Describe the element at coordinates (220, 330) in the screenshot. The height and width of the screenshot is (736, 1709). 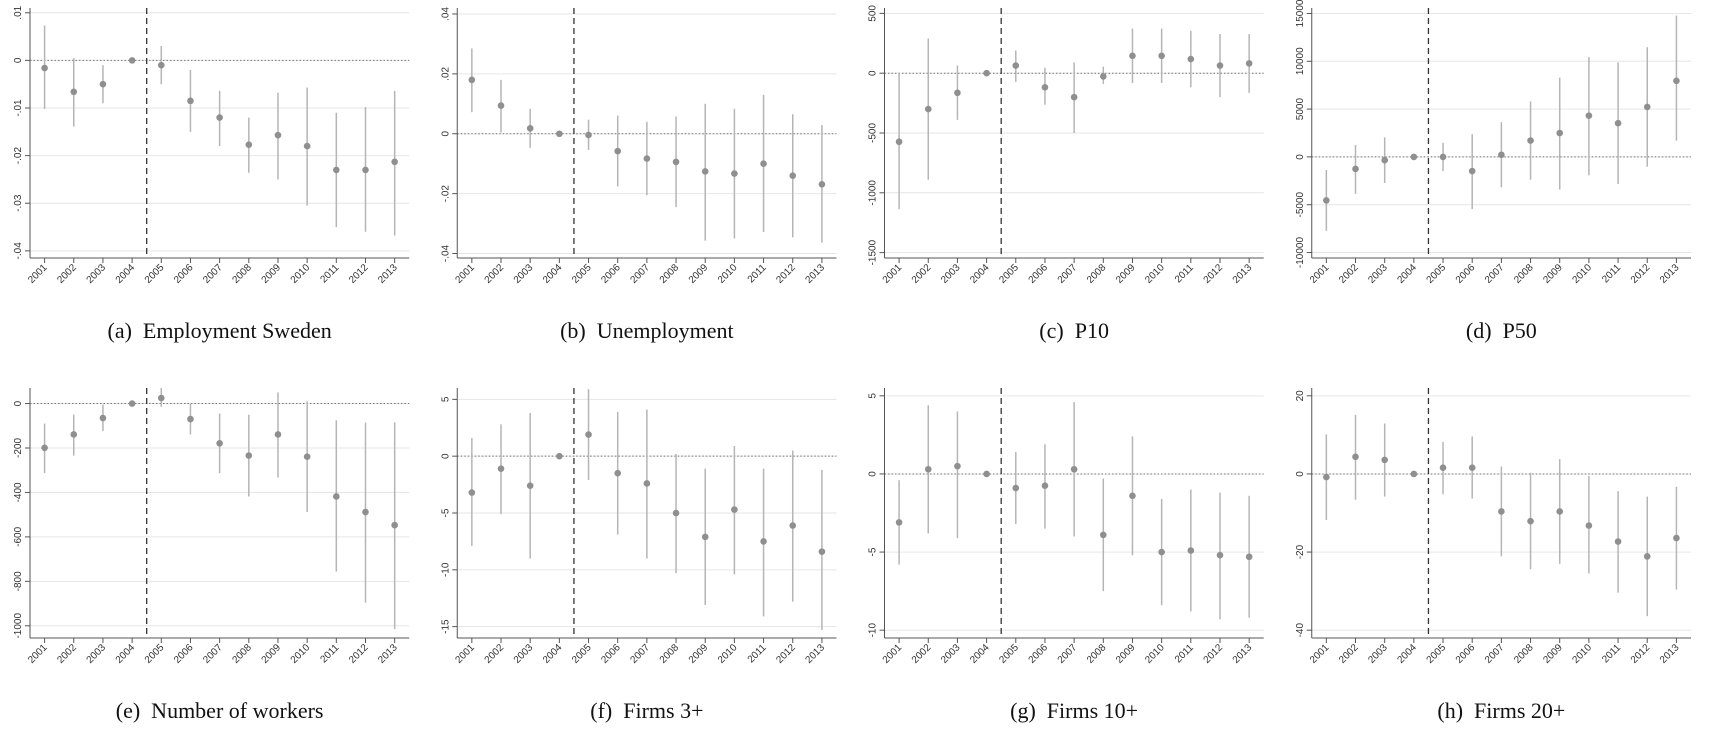
I see `panel-caption: (a) Employment Sweden` at that location.